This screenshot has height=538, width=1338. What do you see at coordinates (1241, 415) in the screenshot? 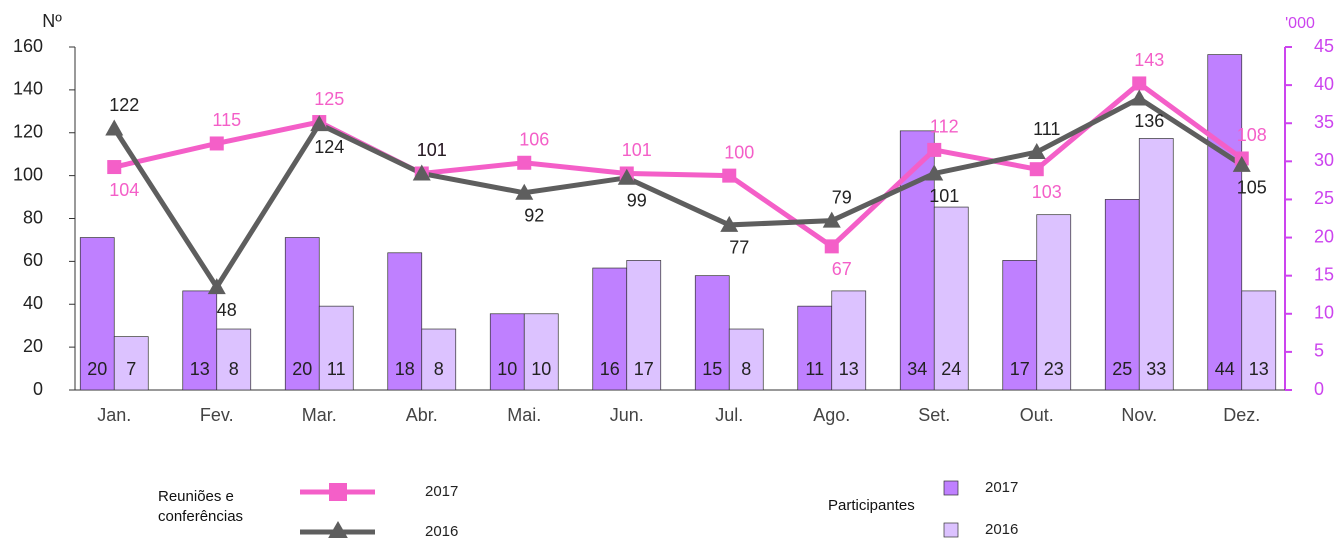
I see `x-tick-label: Dez.` at bounding box center [1241, 415].